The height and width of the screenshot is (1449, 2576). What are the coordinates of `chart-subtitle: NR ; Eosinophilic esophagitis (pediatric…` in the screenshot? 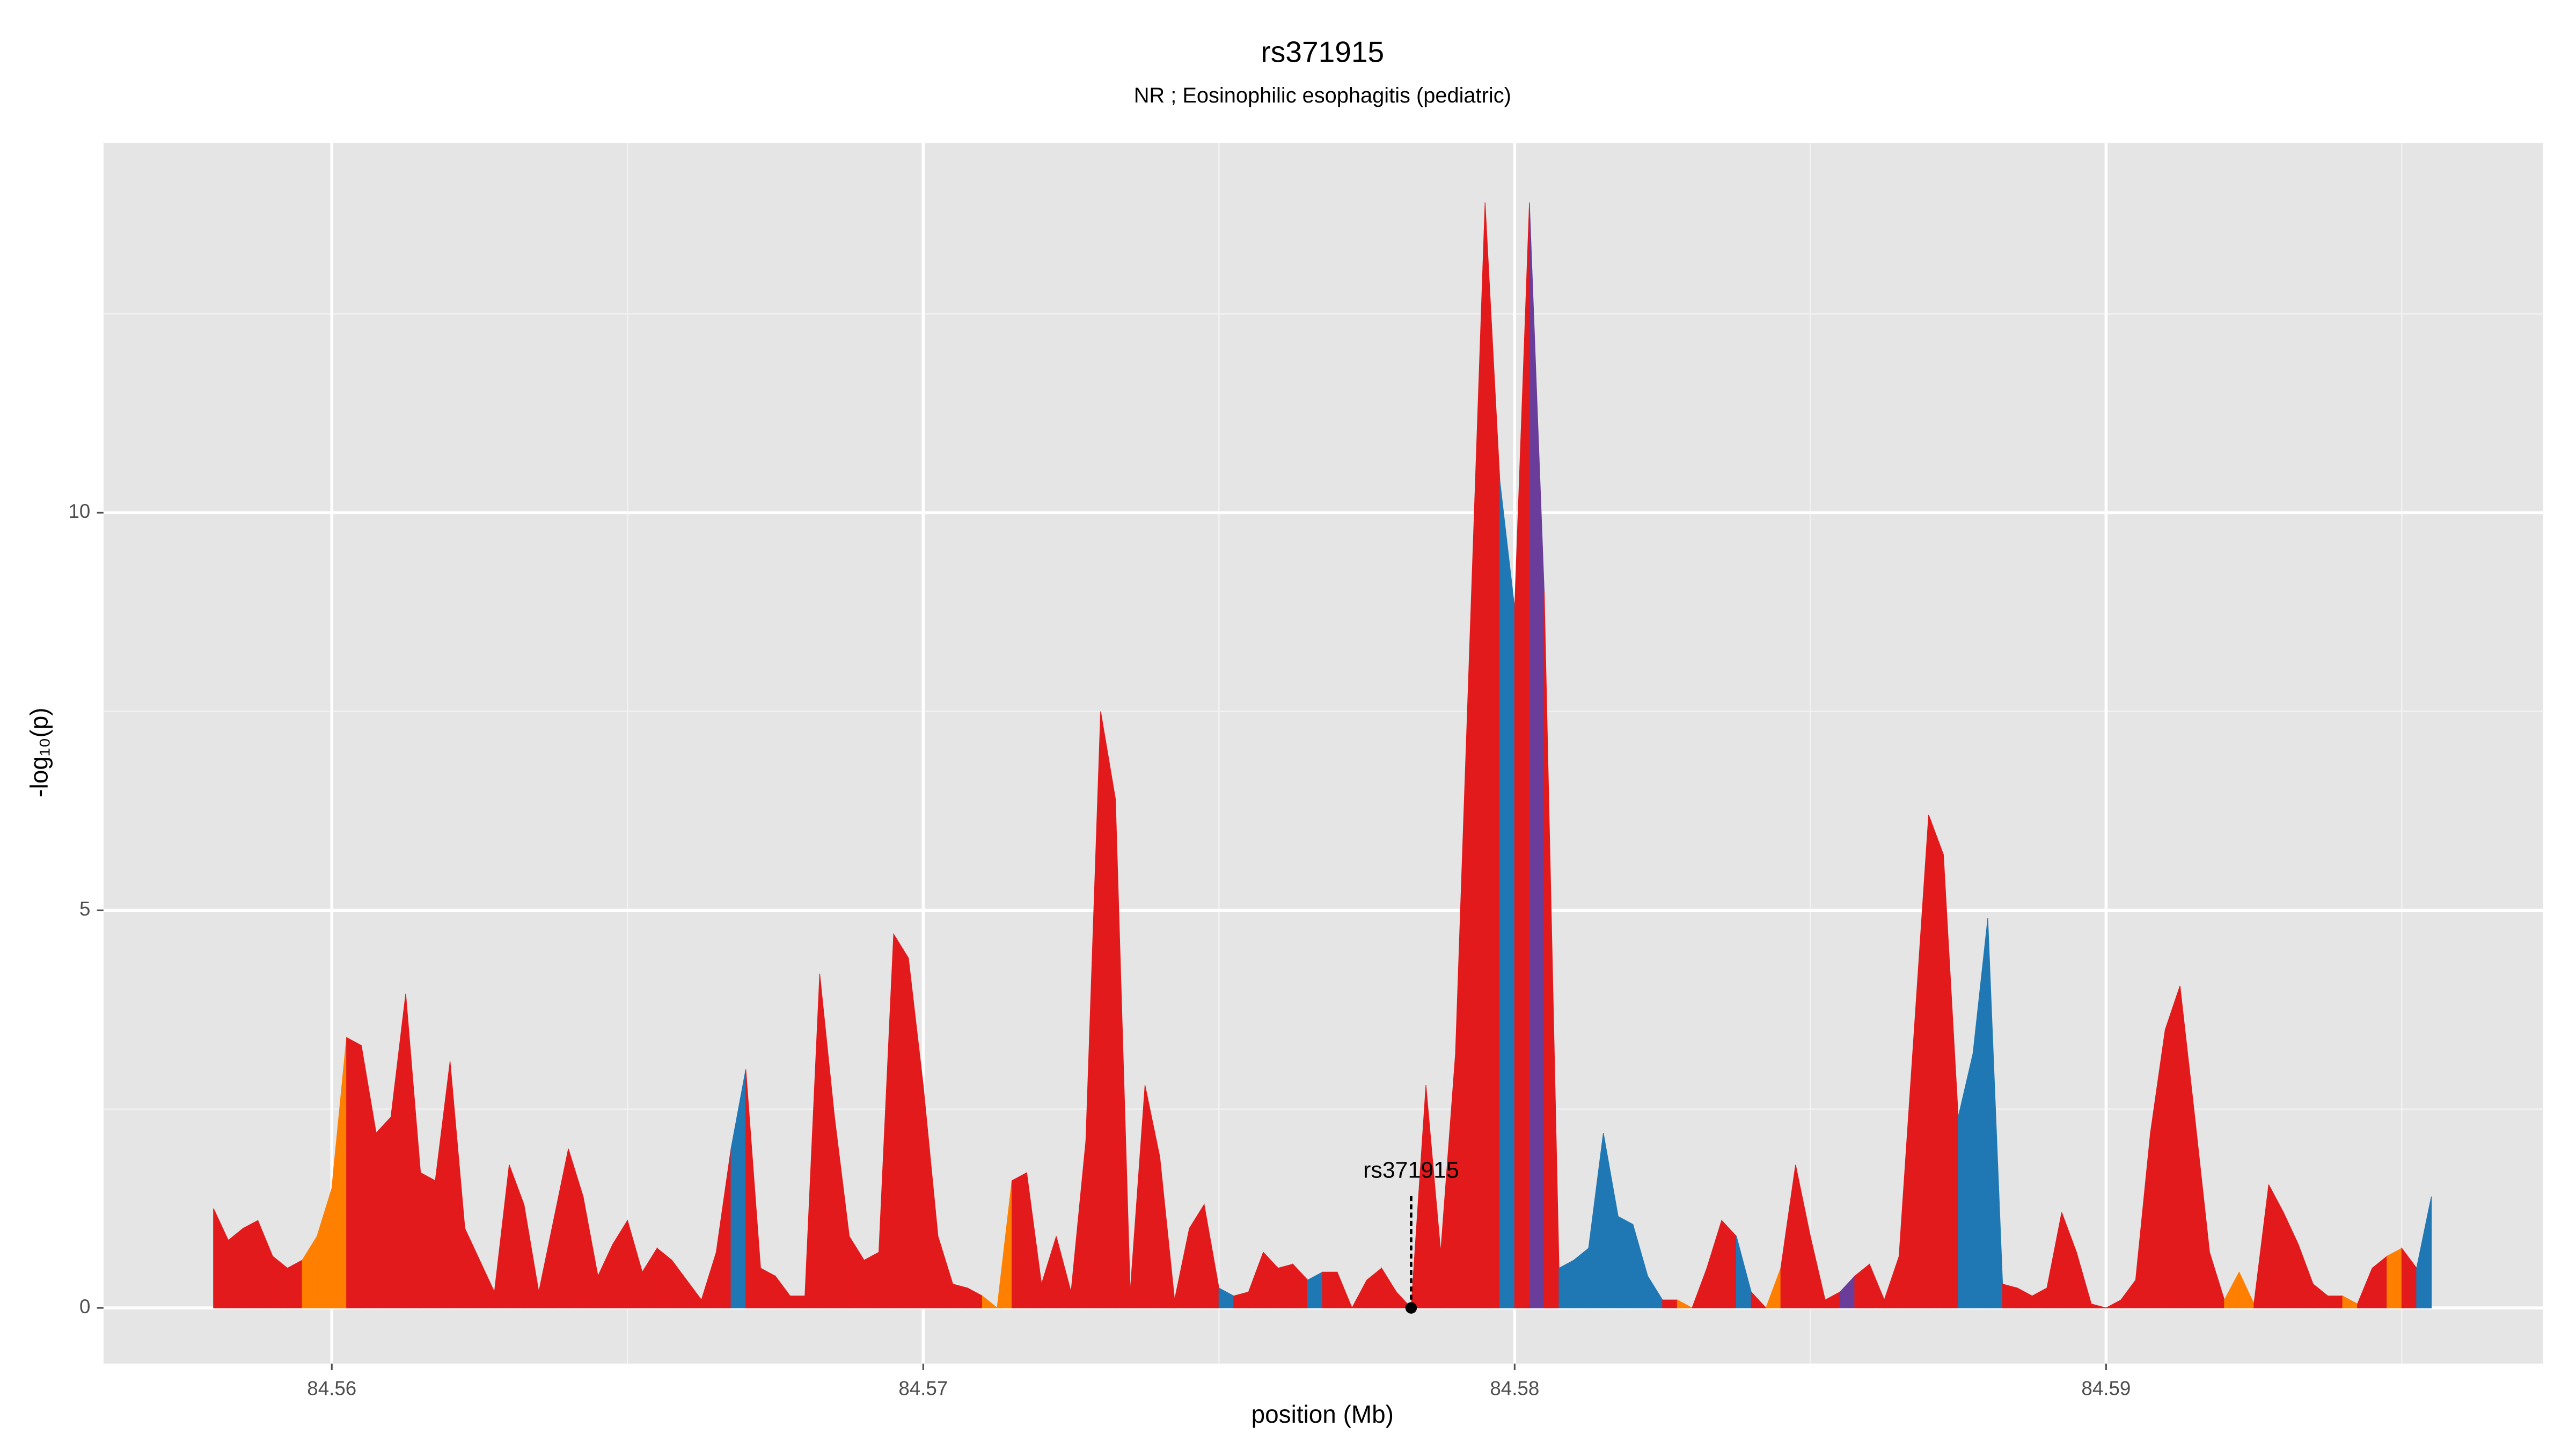 It's located at (1322, 95).